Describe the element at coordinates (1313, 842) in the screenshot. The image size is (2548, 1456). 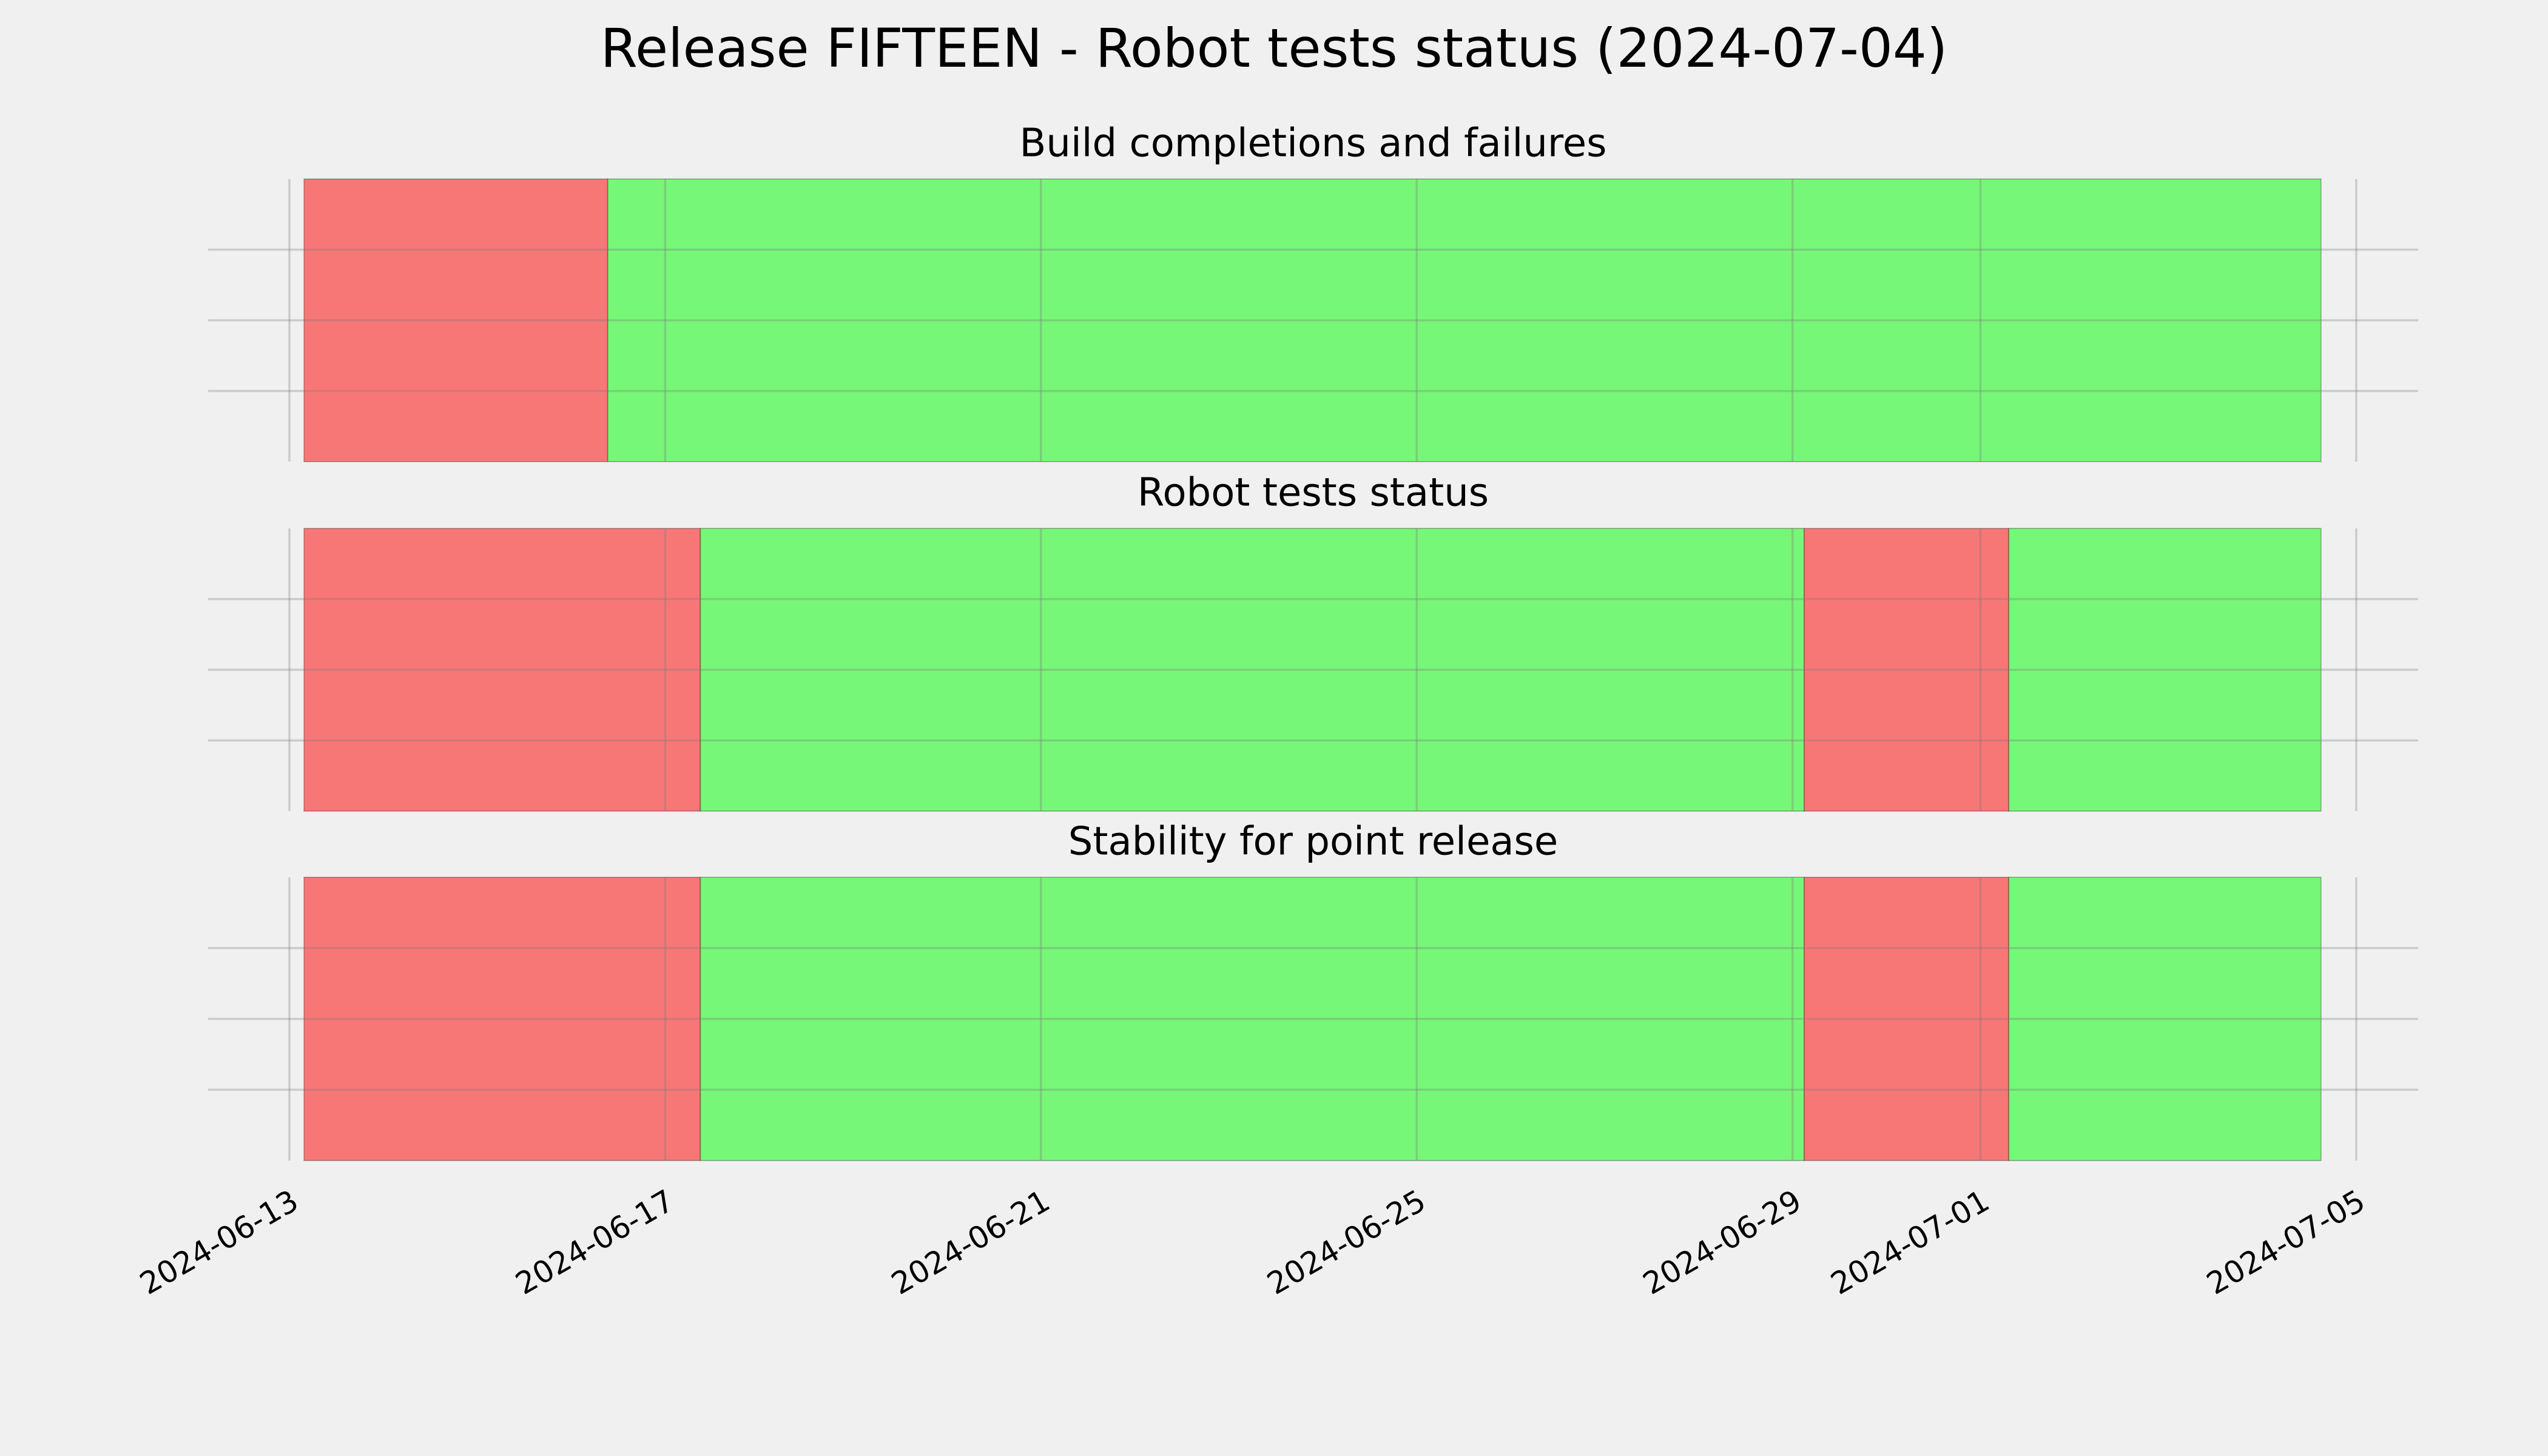
I see `panel-title: Stability for point release` at that location.